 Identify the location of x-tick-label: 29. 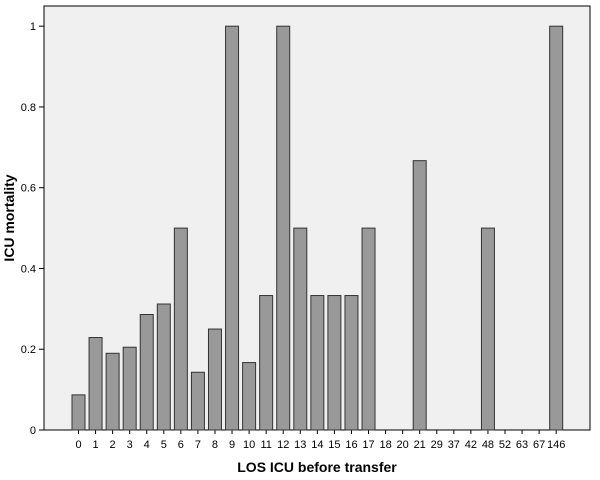
(437, 445).